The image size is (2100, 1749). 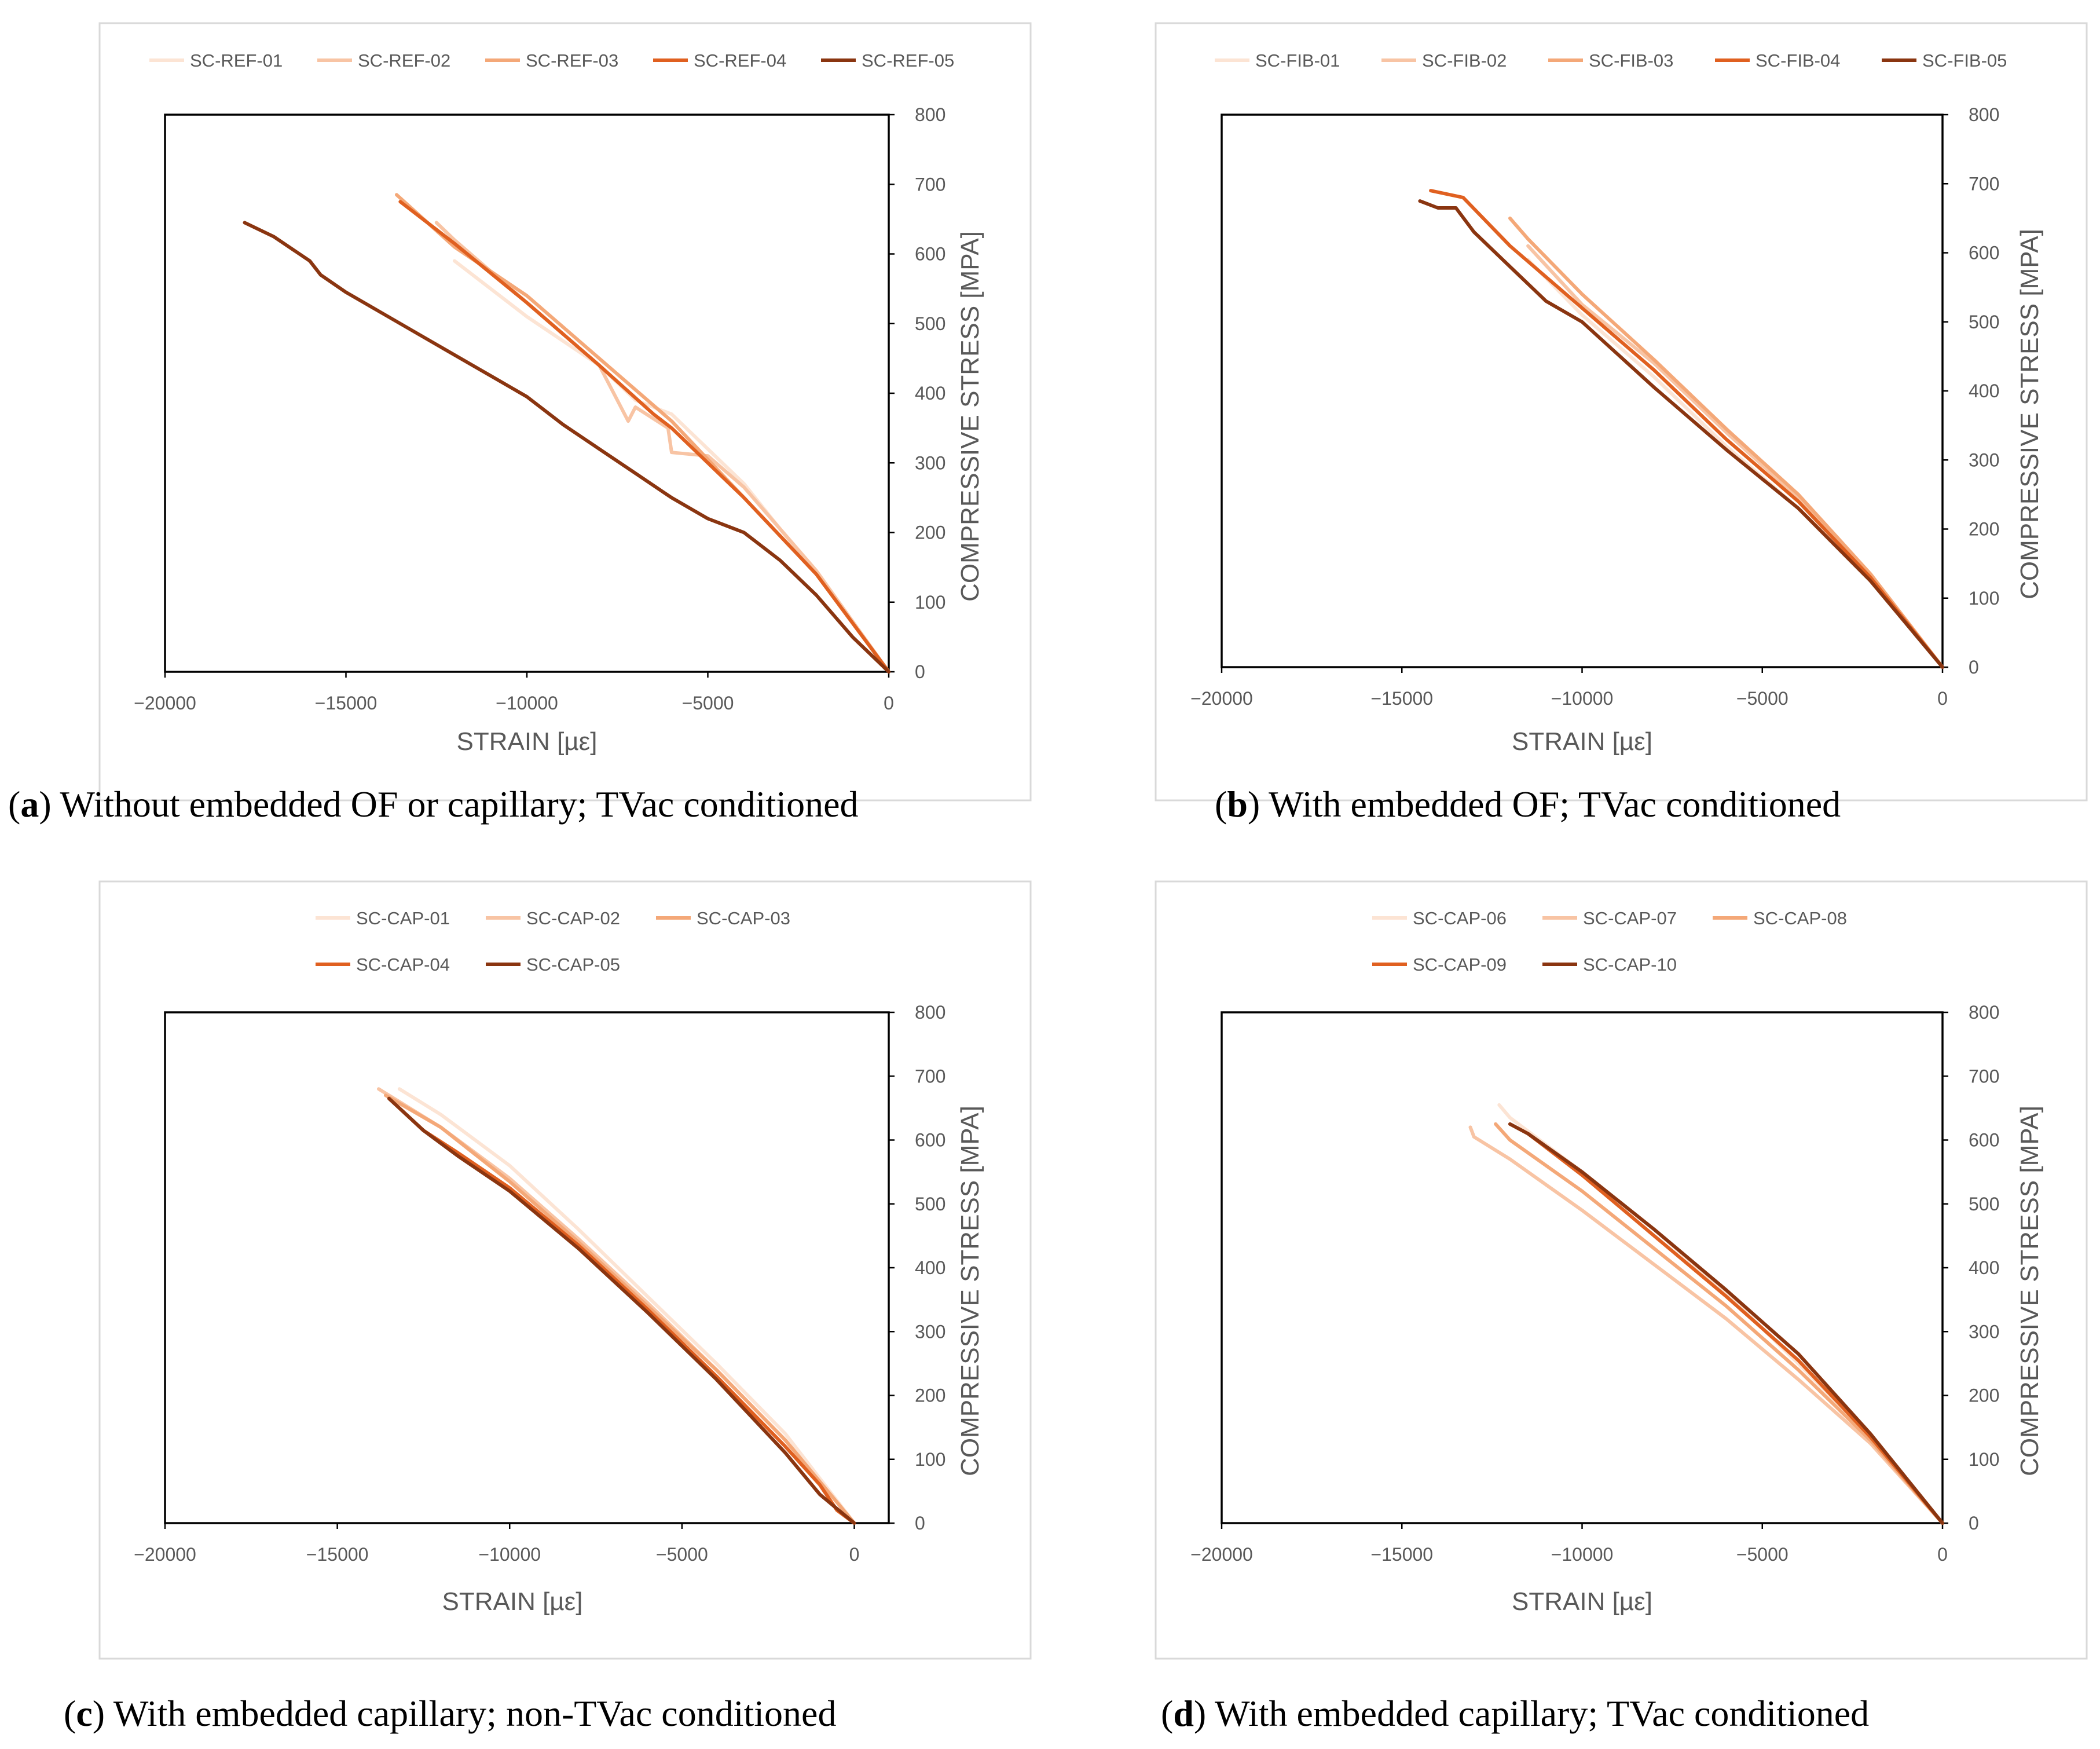 What do you see at coordinates (1544, 804) in the screenshot?
I see `caption-body: ) With embedded OF; TVac conditioned` at bounding box center [1544, 804].